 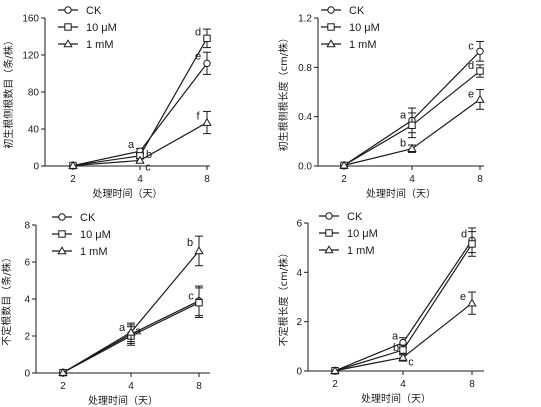 What do you see at coordinates (140, 142) in the screenshot?
I see `series-triangle: cf` at bounding box center [140, 142].